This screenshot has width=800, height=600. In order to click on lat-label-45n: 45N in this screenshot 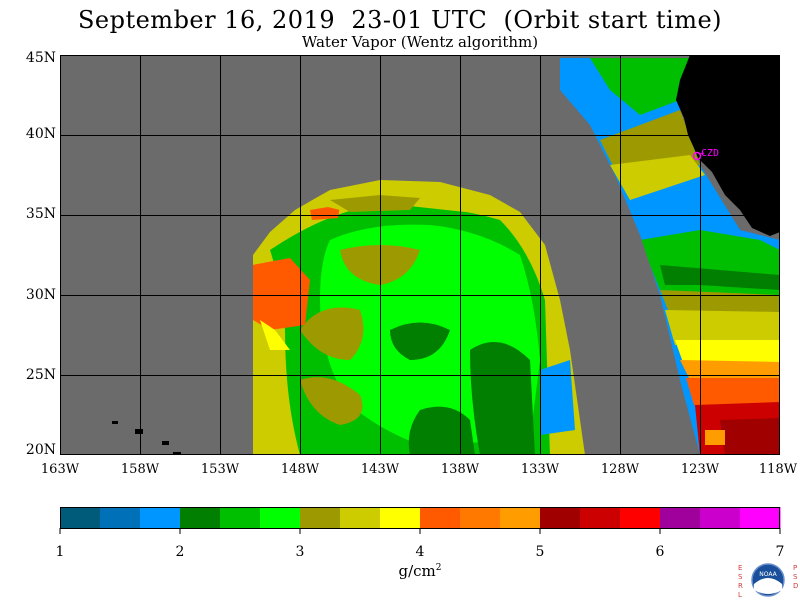, I will do `click(40, 58)`.